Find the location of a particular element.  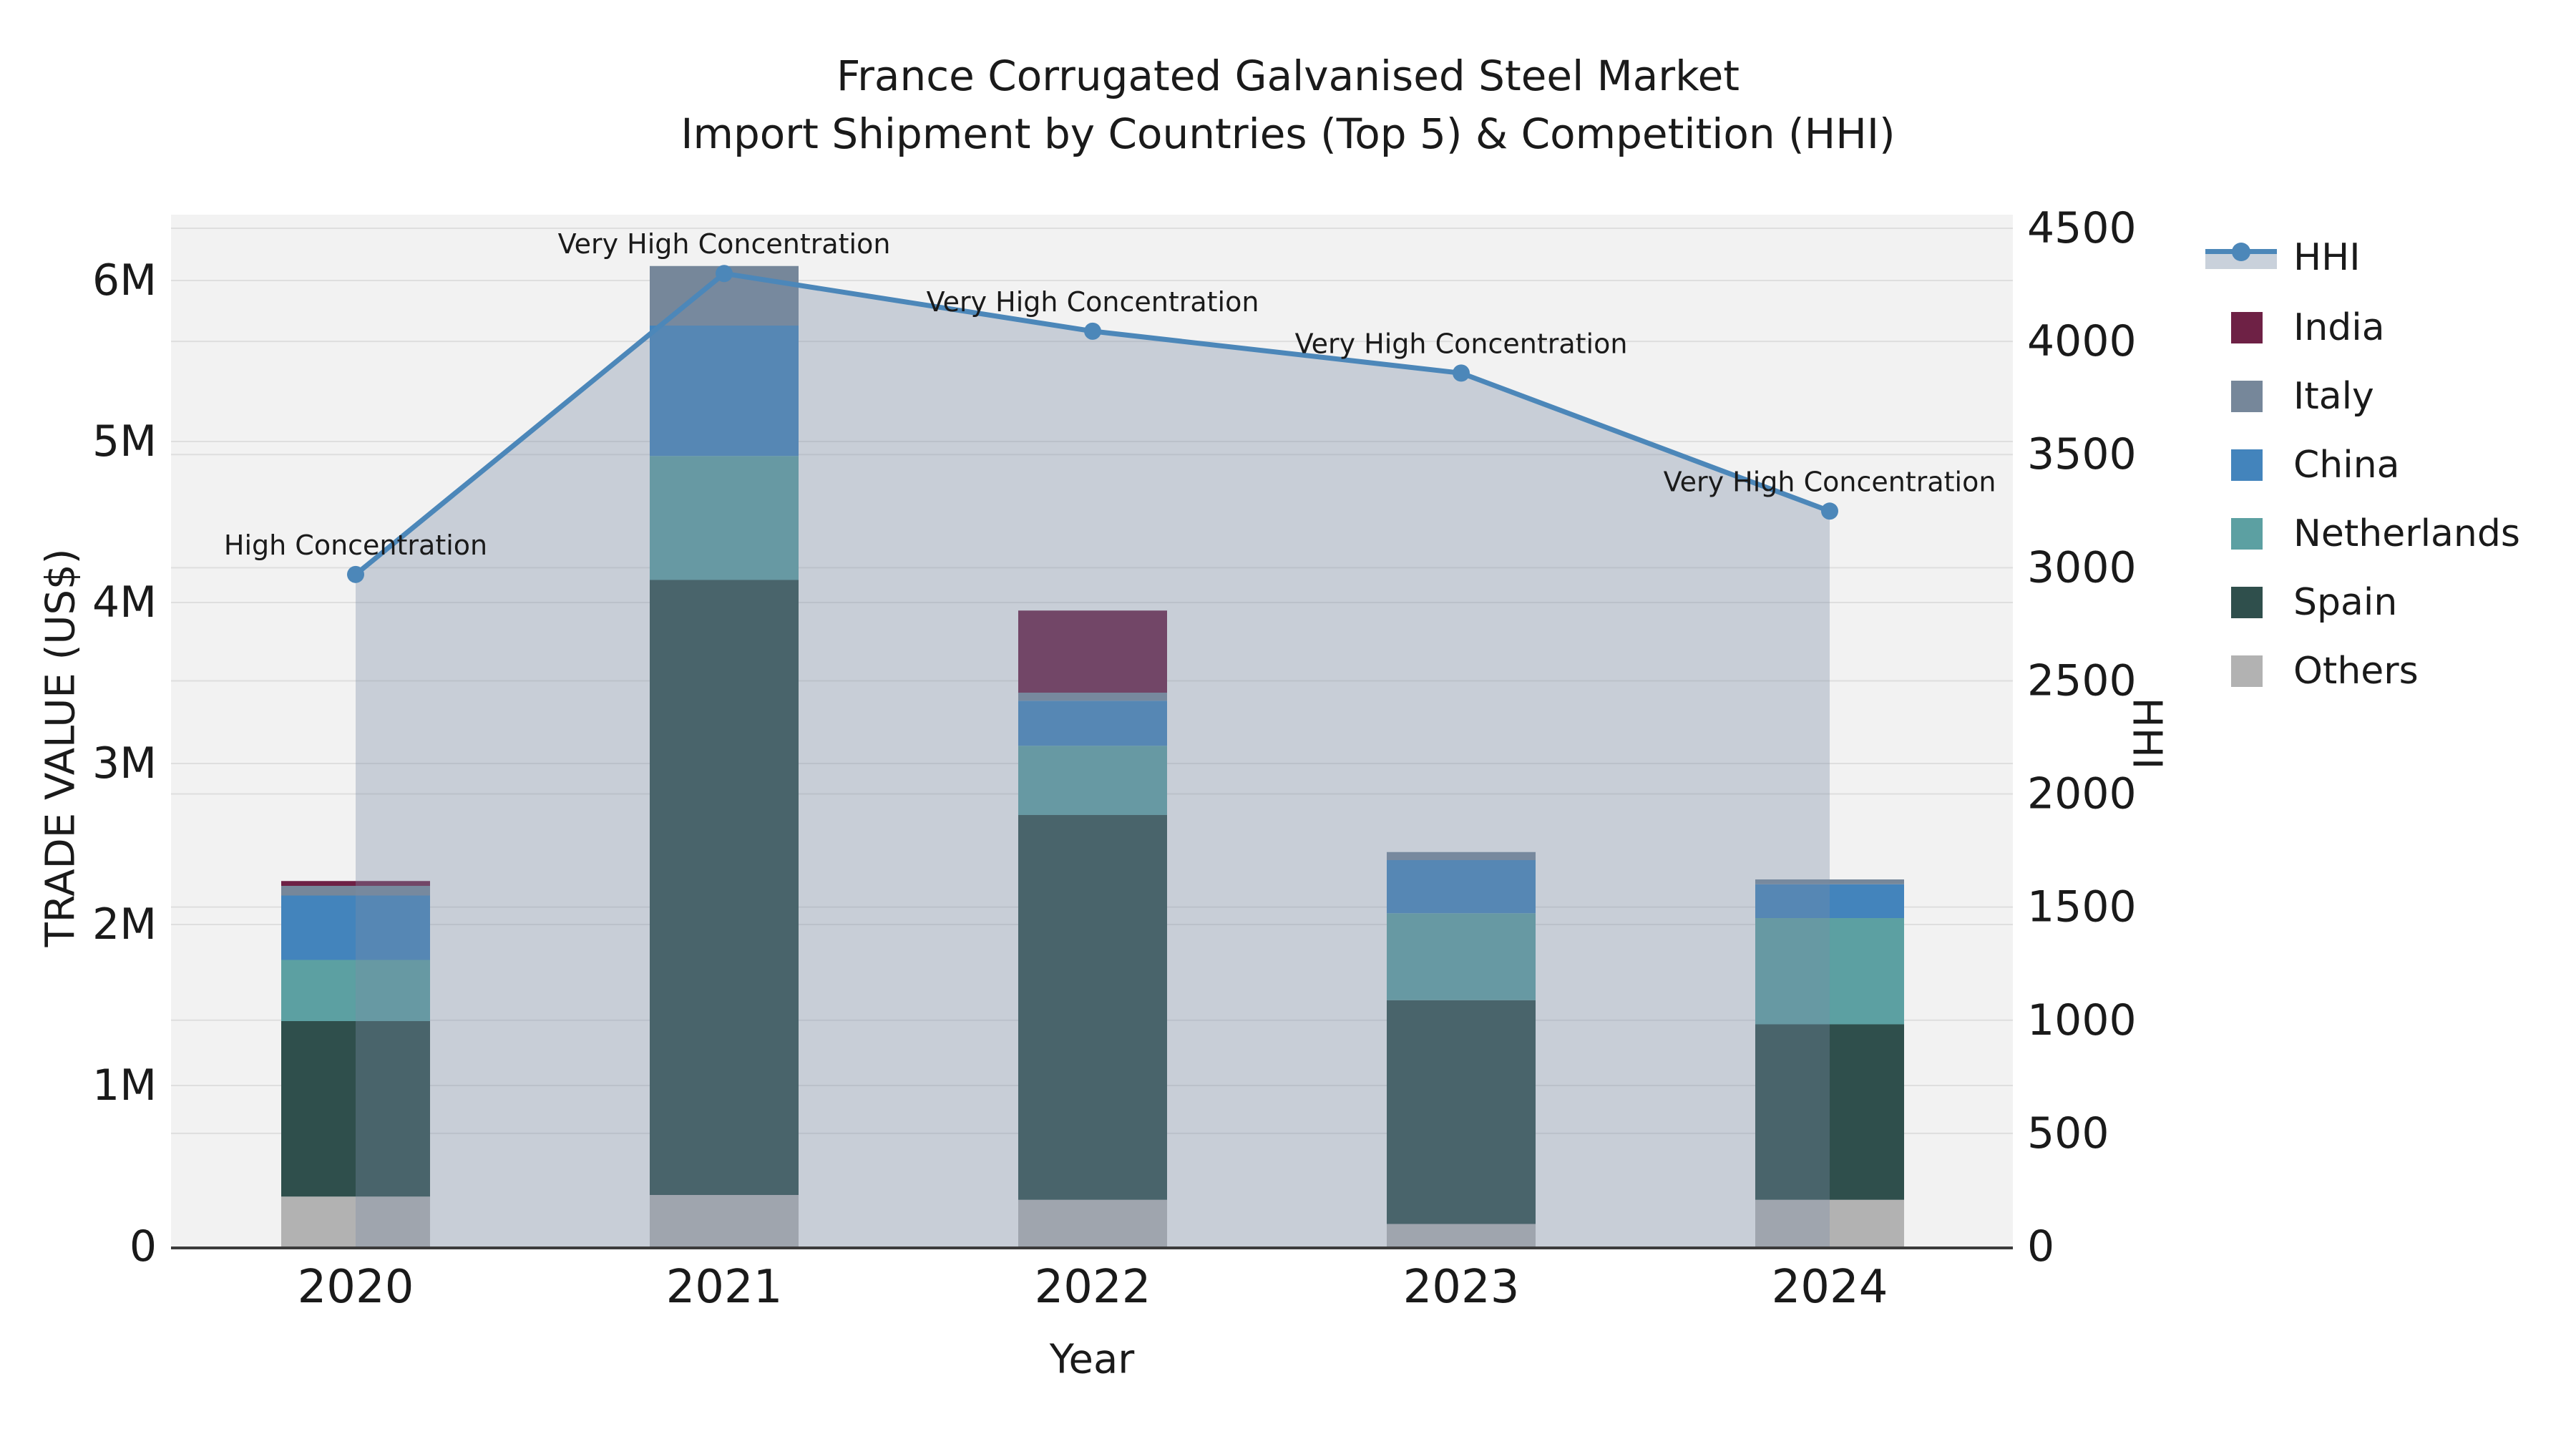

annotation-2024: Very High Concentration is located at coordinates (1830, 481).